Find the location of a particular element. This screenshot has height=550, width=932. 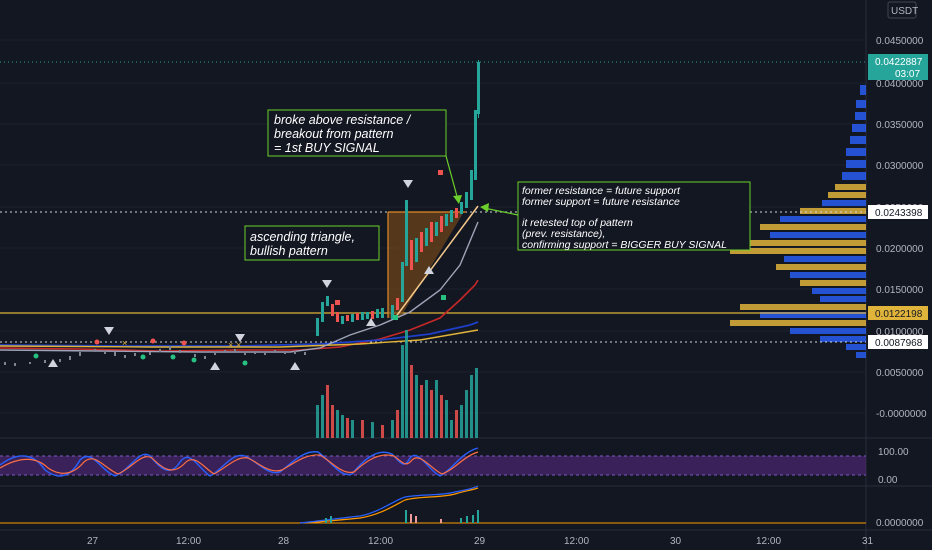

price-tick-9: -0.0000000 is located at coordinates (901, 414).